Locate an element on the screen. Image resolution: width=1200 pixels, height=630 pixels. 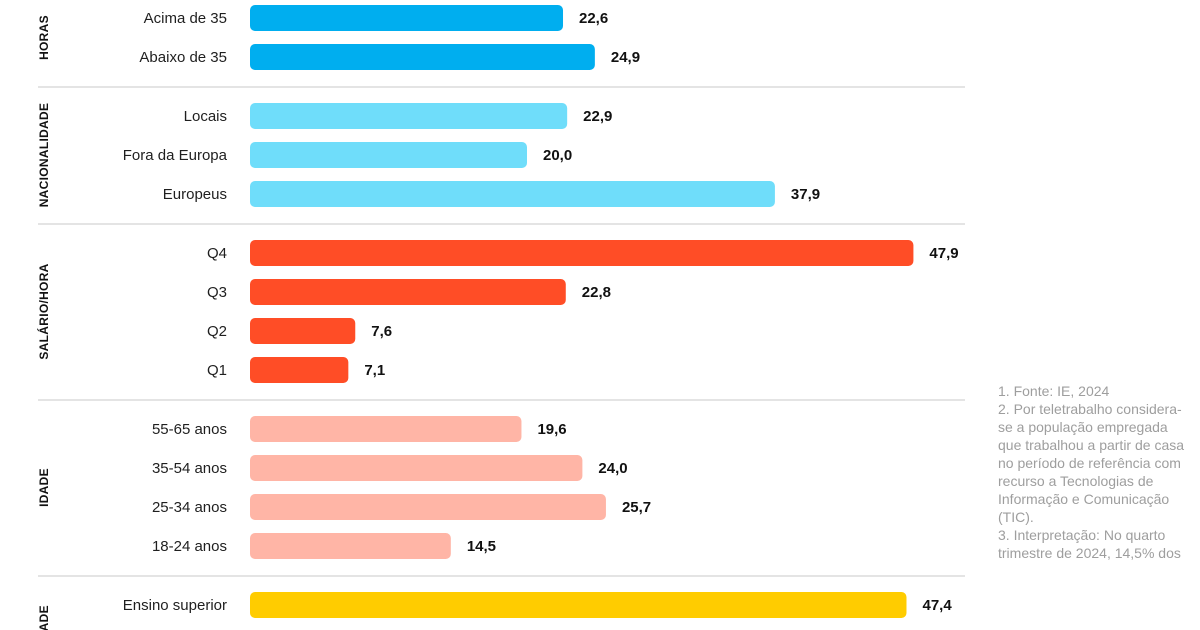
group-label: SALÁRIO/HORA is located at coordinates (43, 311).